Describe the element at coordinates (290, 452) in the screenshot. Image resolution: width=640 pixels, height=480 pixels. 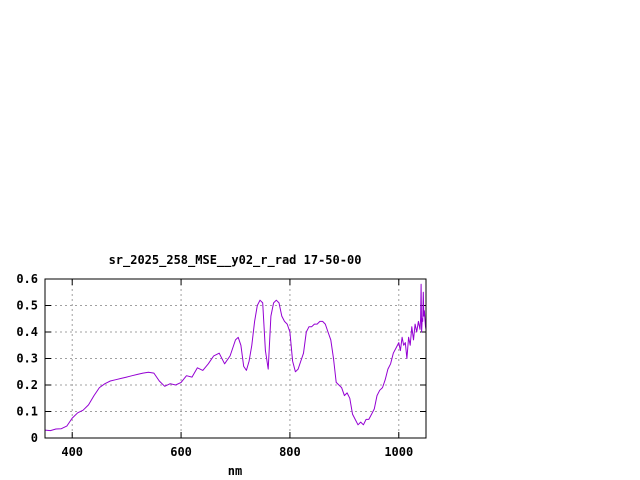
I see `x-tick-label: 800` at that location.